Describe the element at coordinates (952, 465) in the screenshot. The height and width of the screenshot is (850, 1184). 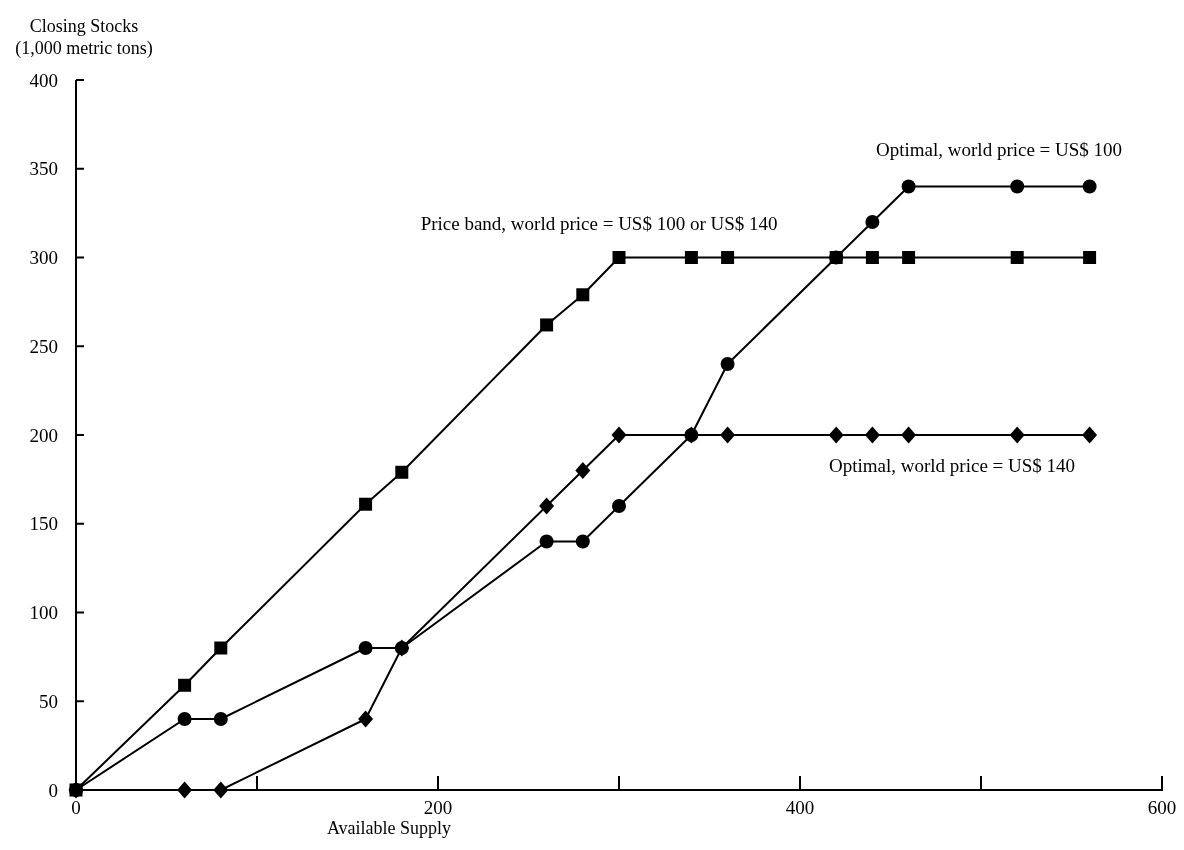
I see `annotation: Optimal, world price = US$ 140` at that location.